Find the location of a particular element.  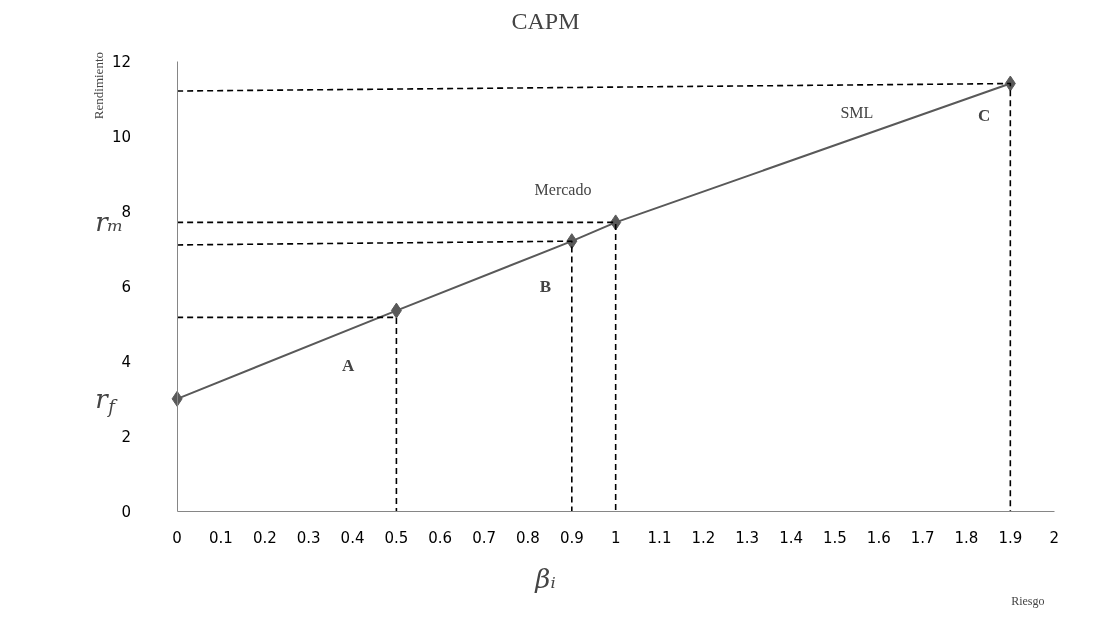

x-tick-label: 1.5 is located at coordinates (835, 538).